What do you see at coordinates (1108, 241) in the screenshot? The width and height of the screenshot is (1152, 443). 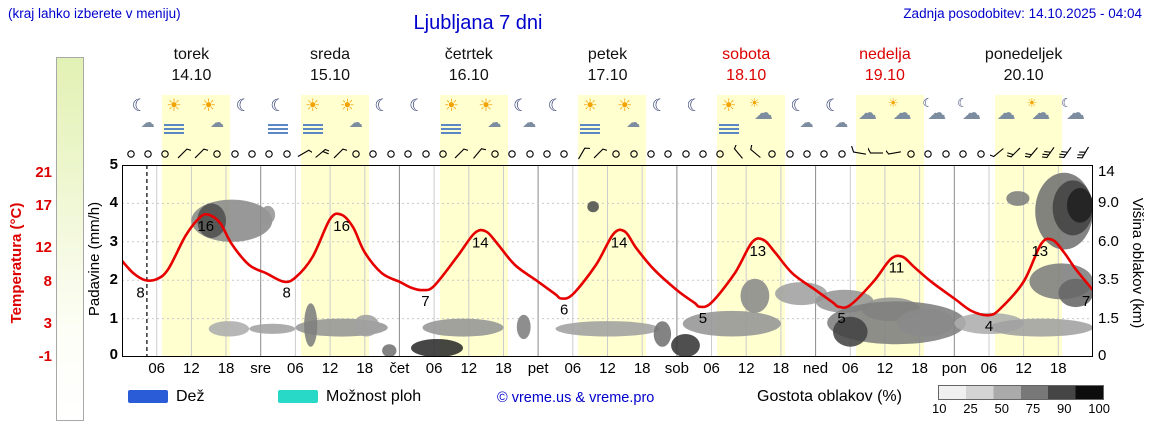 I see `cloud-height-tick: 6.0` at bounding box center [1108, 241].